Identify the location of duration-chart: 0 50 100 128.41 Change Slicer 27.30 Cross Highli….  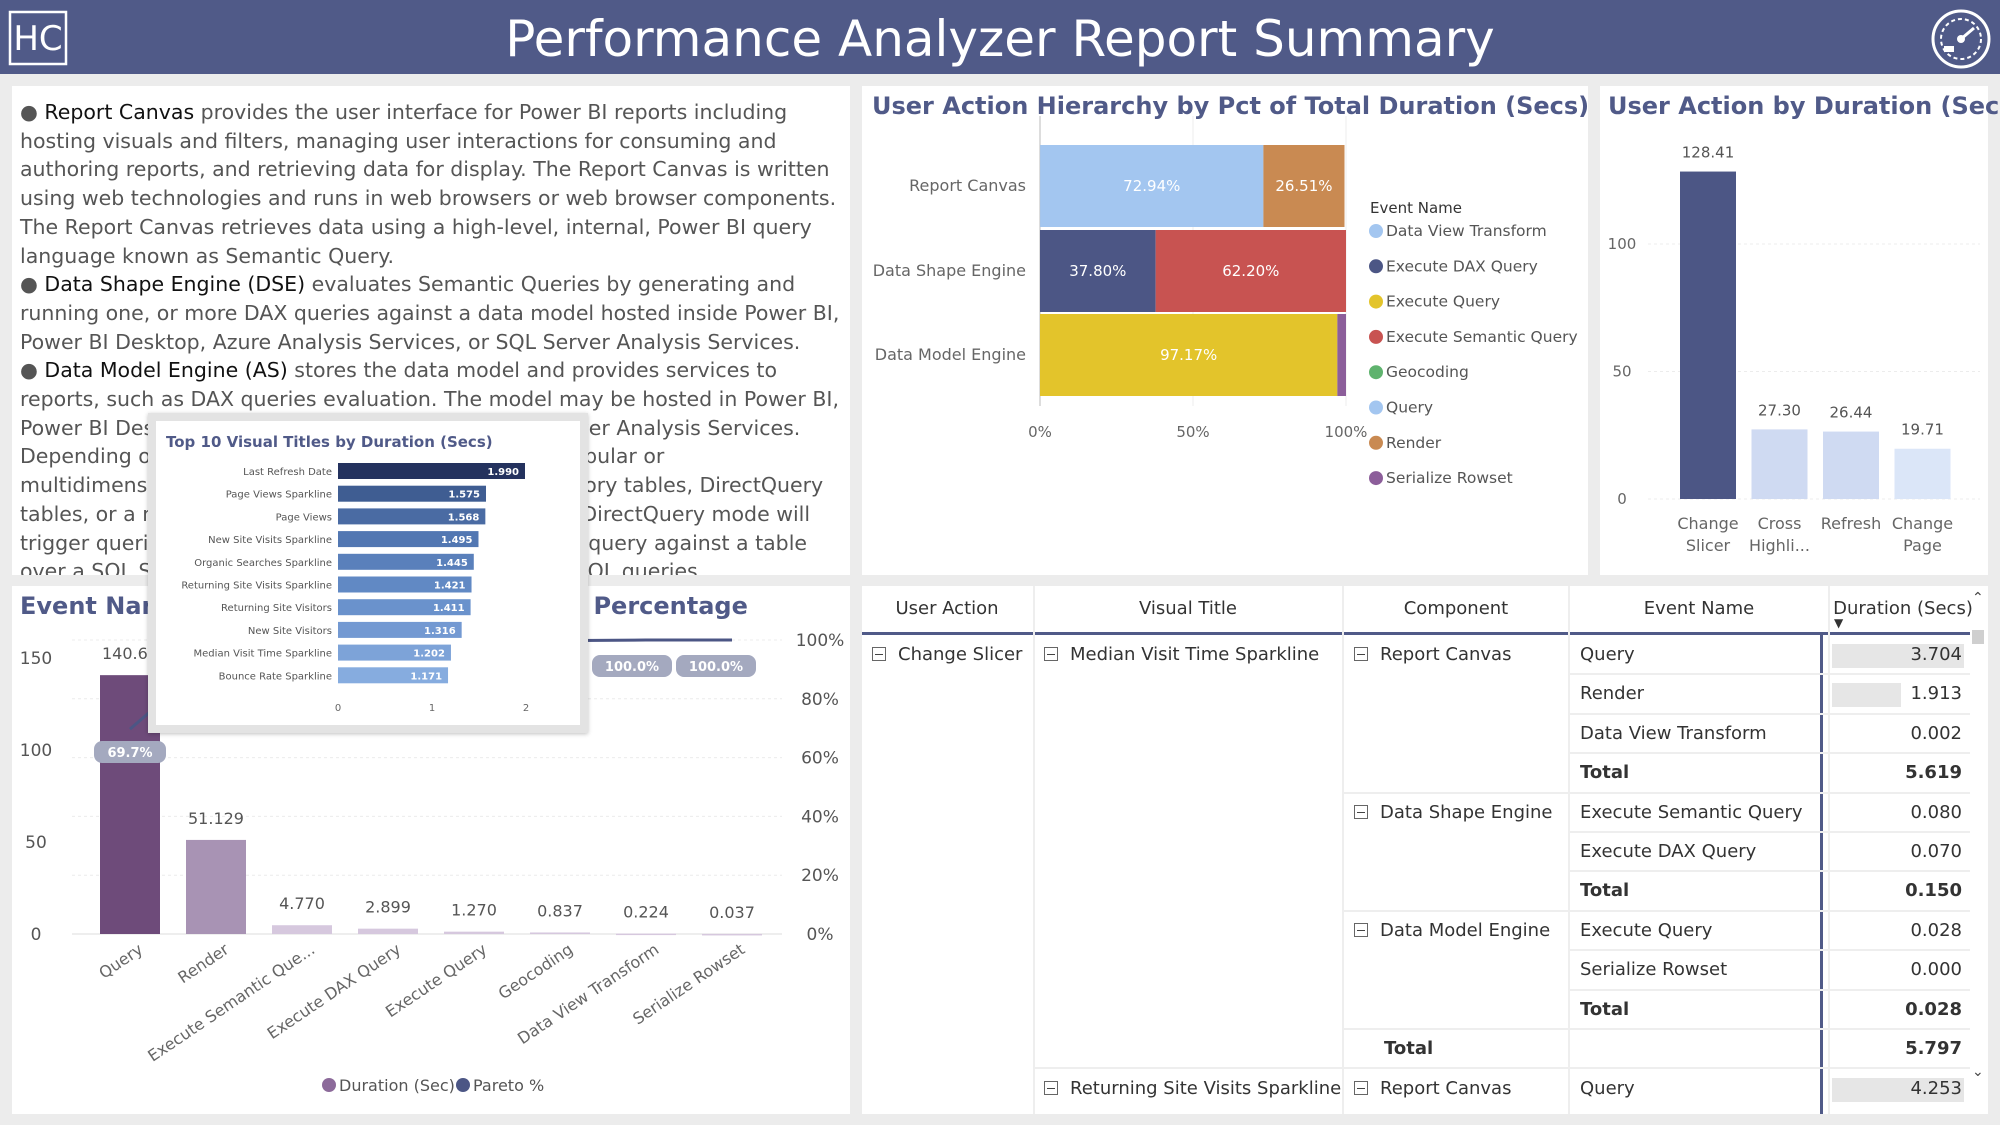
(1794, 330).